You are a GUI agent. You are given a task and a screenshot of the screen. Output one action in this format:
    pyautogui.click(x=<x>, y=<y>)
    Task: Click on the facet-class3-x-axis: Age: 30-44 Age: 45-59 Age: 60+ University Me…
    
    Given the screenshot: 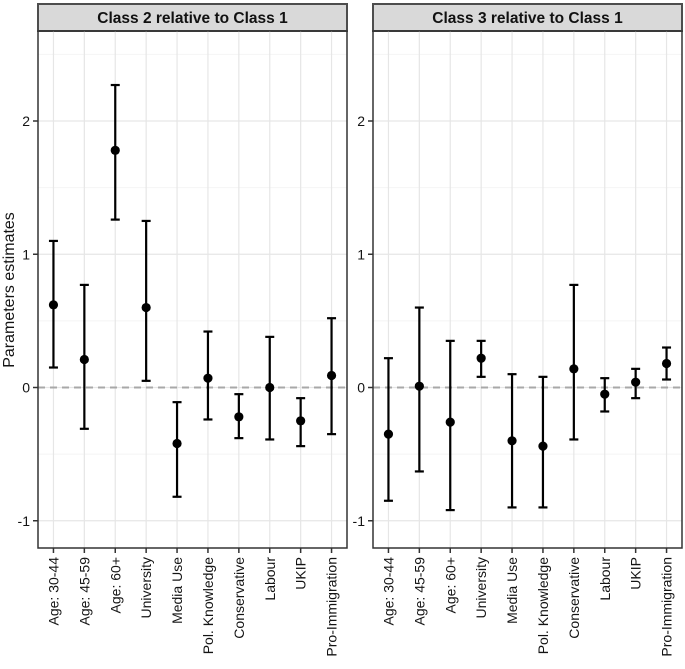 What is the action you would take?
    pyautogui.click(x=527, y=602)
    